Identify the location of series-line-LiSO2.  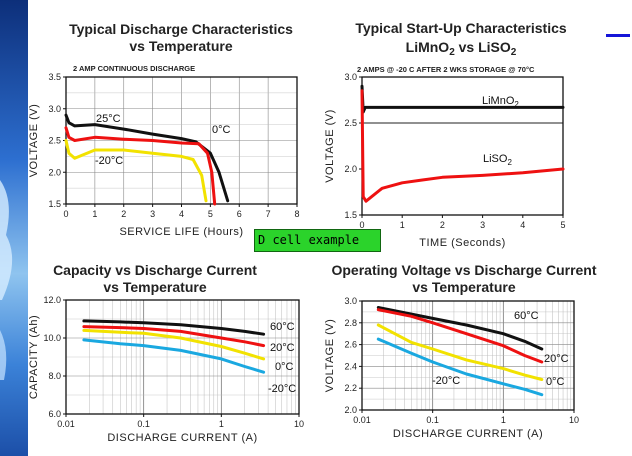
(462, 146).